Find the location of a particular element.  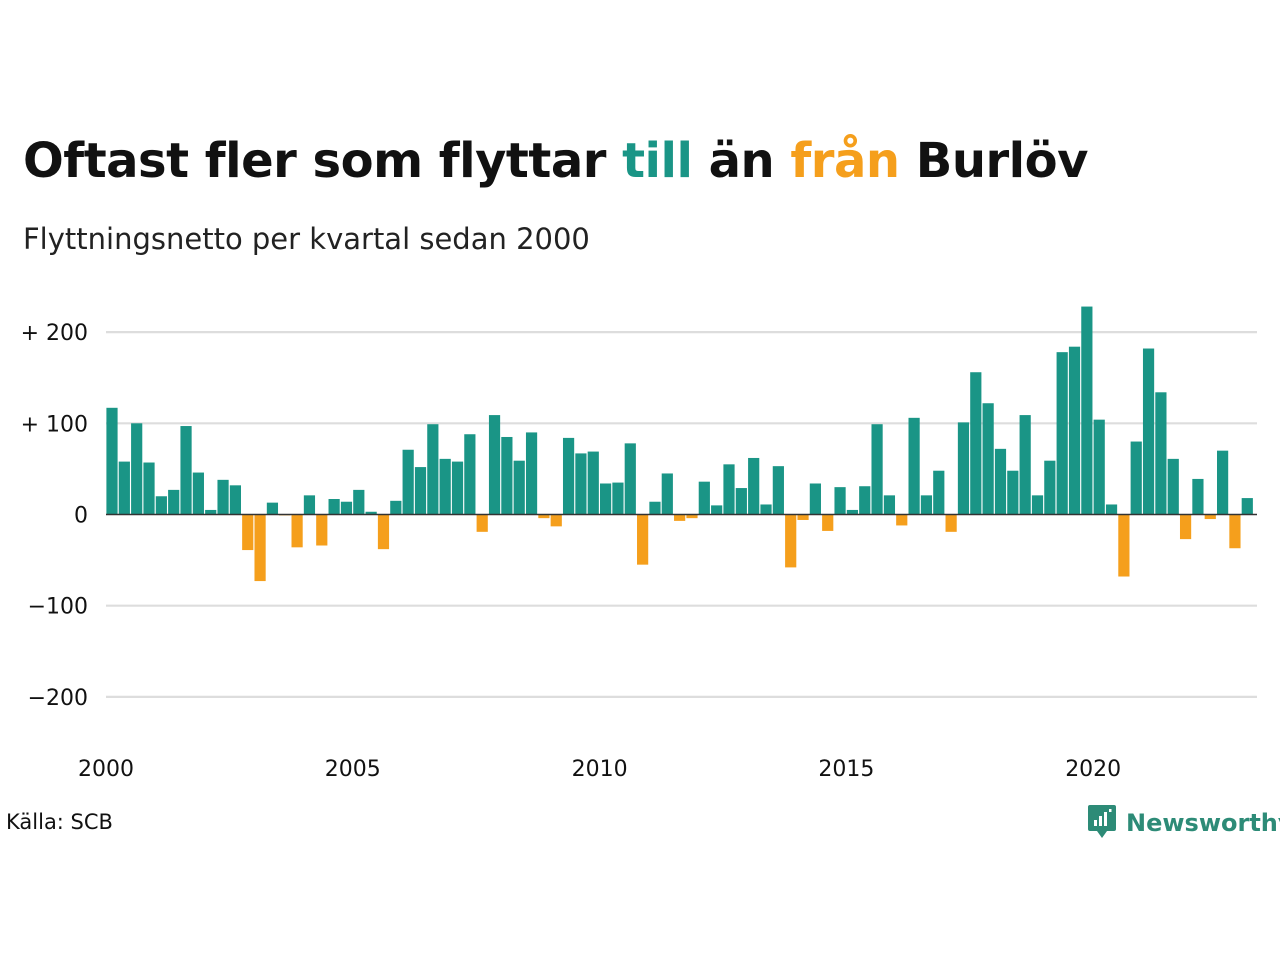

bar-2015-q3 is located at coordinates (877, 469).